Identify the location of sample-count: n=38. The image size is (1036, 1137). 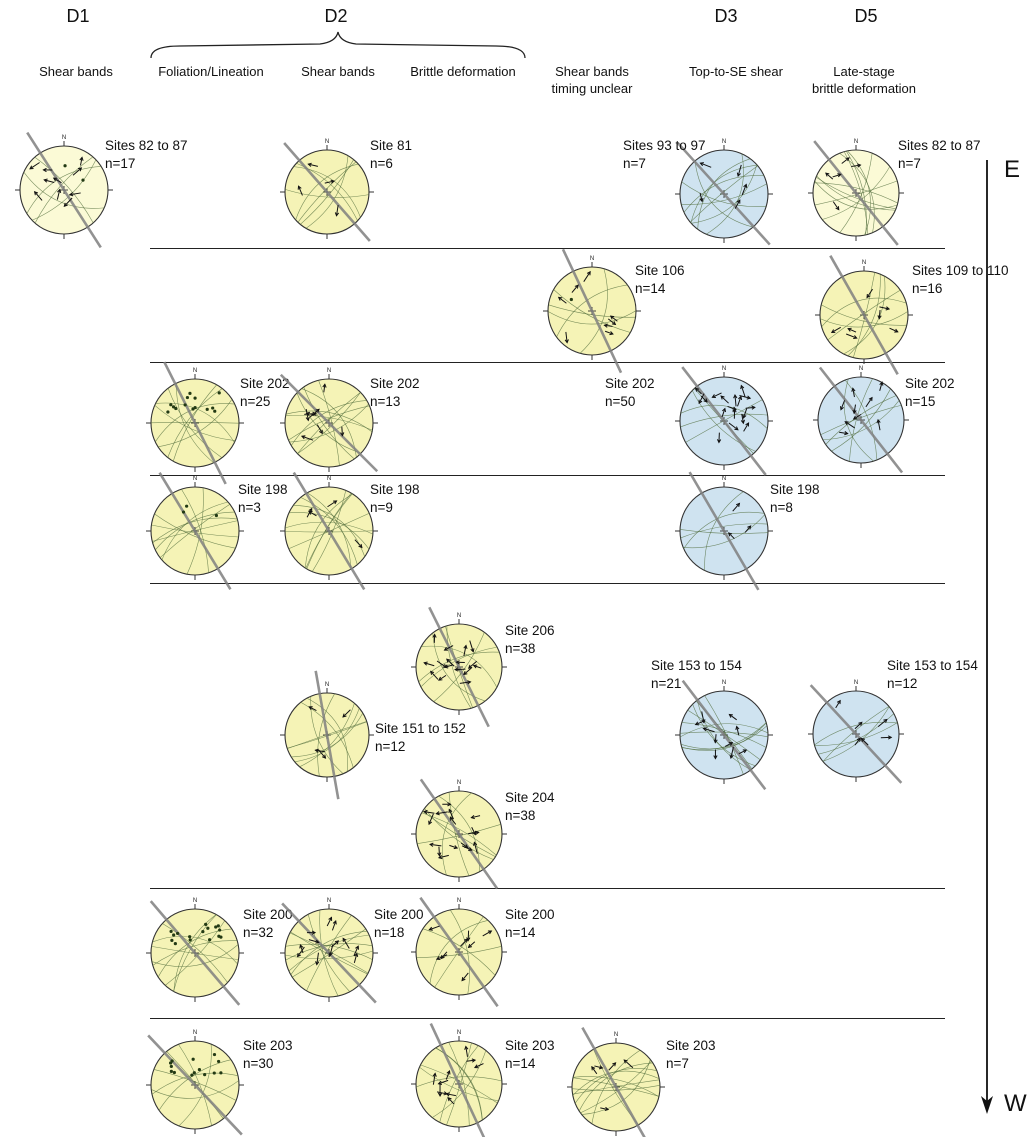
(520, 648).